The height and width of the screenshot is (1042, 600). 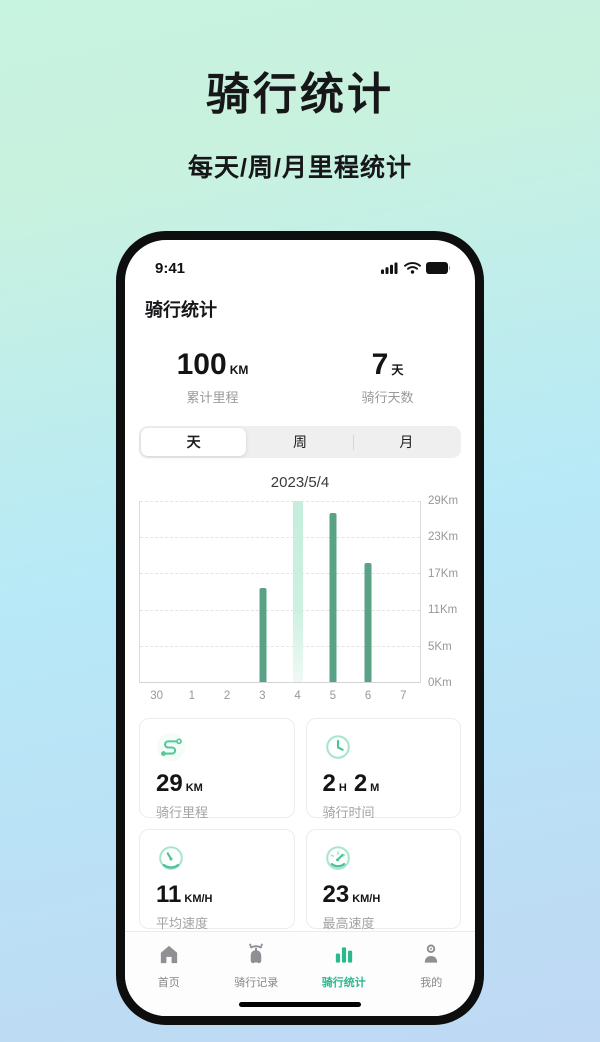 I want to click on nav-label: 首页, so click(x=168, y=983).